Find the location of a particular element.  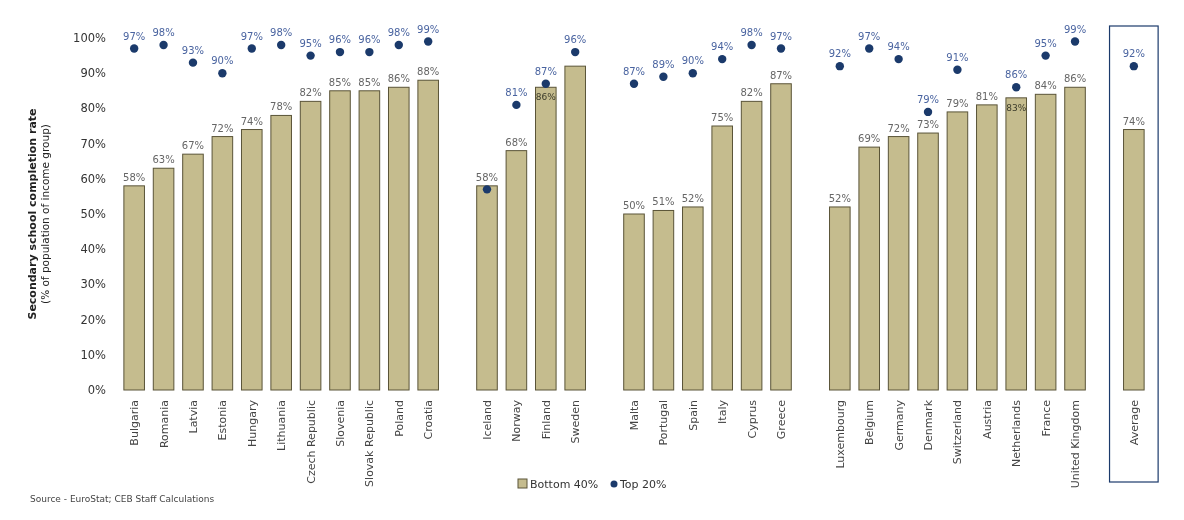

x-tick-label: Malta is located at coordinates (634, 415).